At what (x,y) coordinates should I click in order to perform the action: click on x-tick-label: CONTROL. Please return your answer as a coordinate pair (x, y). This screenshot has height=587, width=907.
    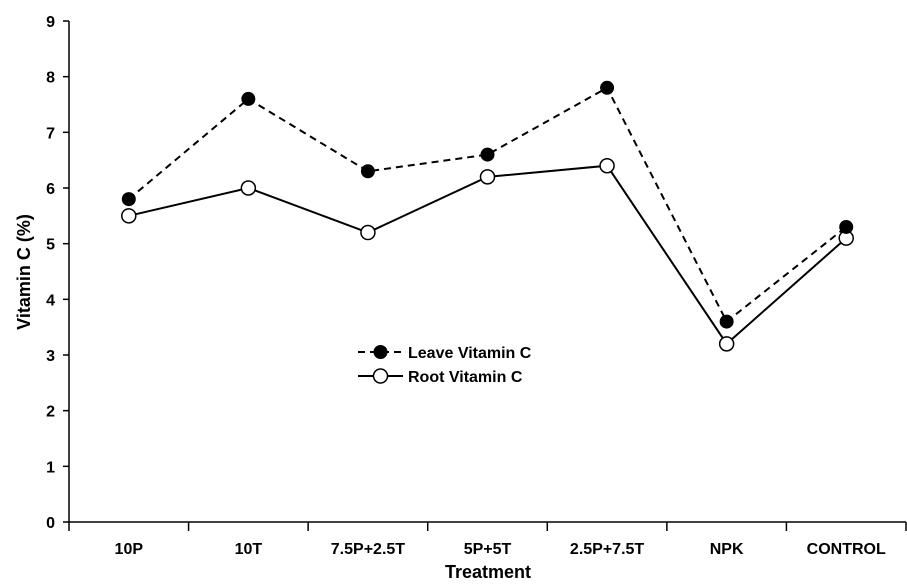
    Looking at the image, I should click on (846, 549).